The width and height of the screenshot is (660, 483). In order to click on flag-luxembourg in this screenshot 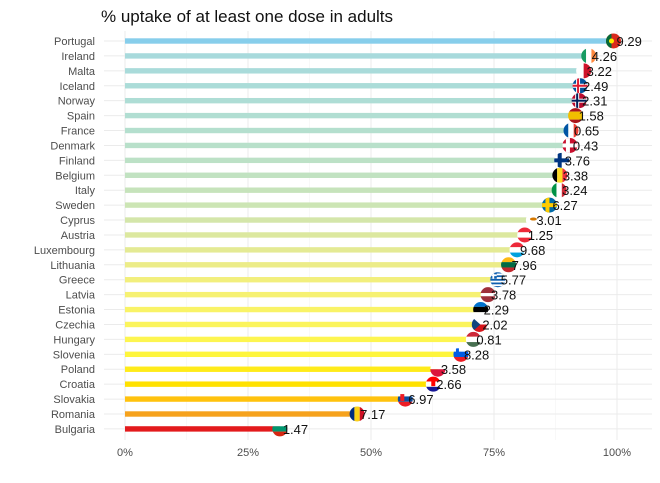, I will do `click(517, 250)`.